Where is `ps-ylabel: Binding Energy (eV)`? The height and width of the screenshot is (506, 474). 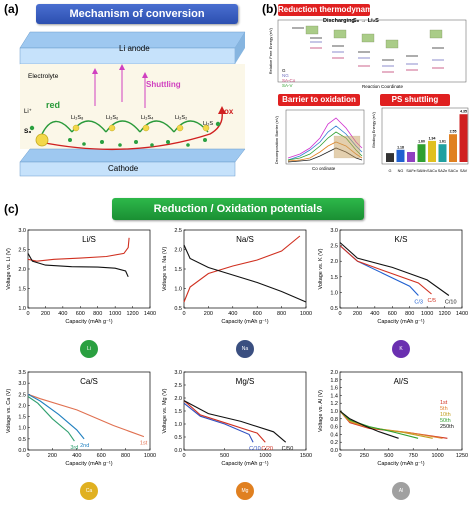
ps-ylabel: Binding Energy (eV) is located at coordinates (373, 130).